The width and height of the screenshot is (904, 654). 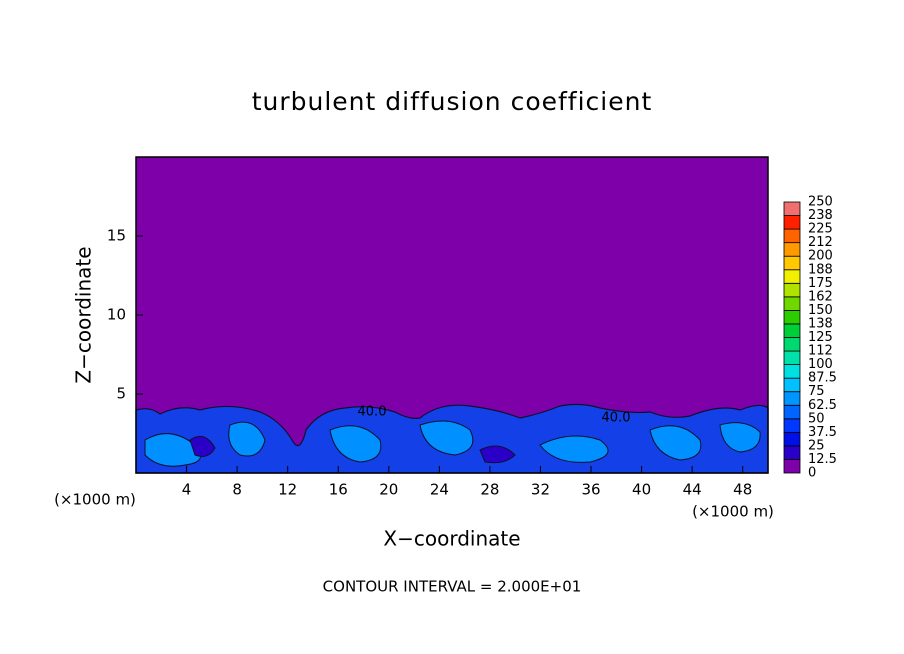 I want to click on colorbar-label: 212, so click(x=820, y=242).